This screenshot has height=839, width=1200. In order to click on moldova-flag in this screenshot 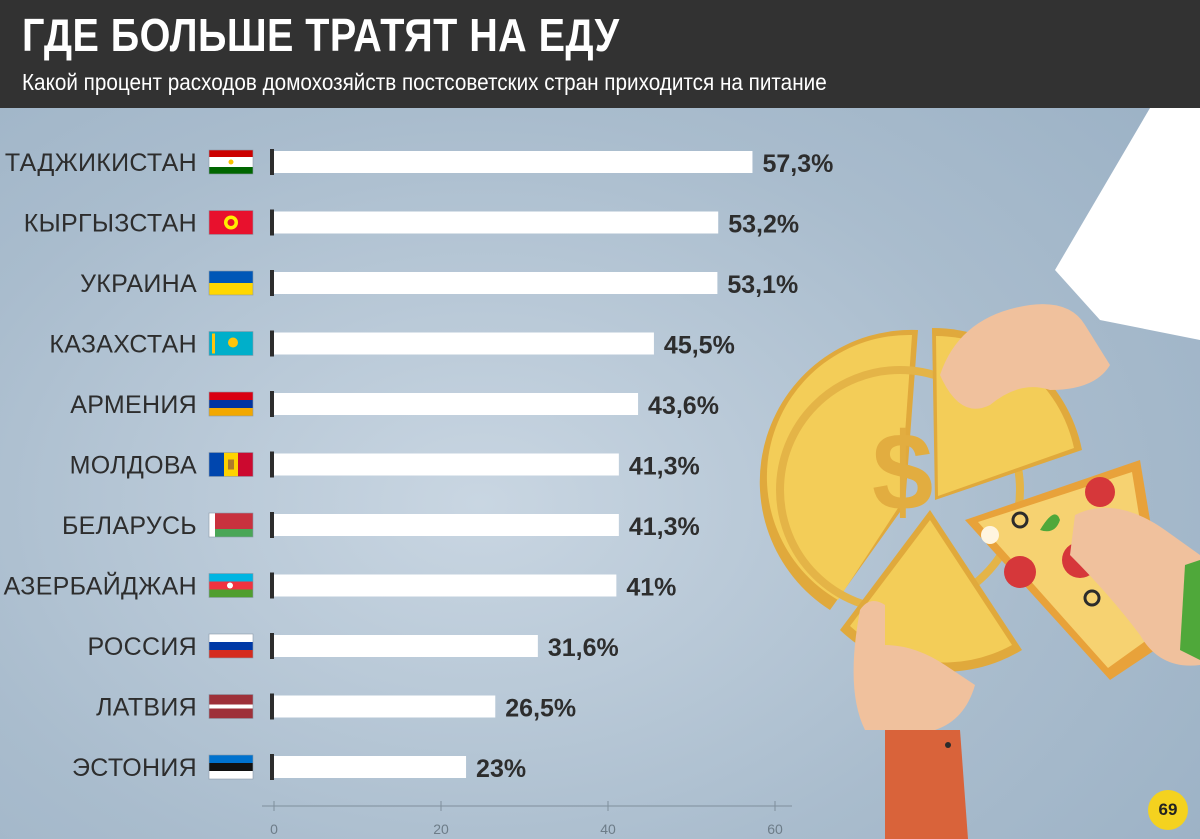, I will do `click(231, 464)`.